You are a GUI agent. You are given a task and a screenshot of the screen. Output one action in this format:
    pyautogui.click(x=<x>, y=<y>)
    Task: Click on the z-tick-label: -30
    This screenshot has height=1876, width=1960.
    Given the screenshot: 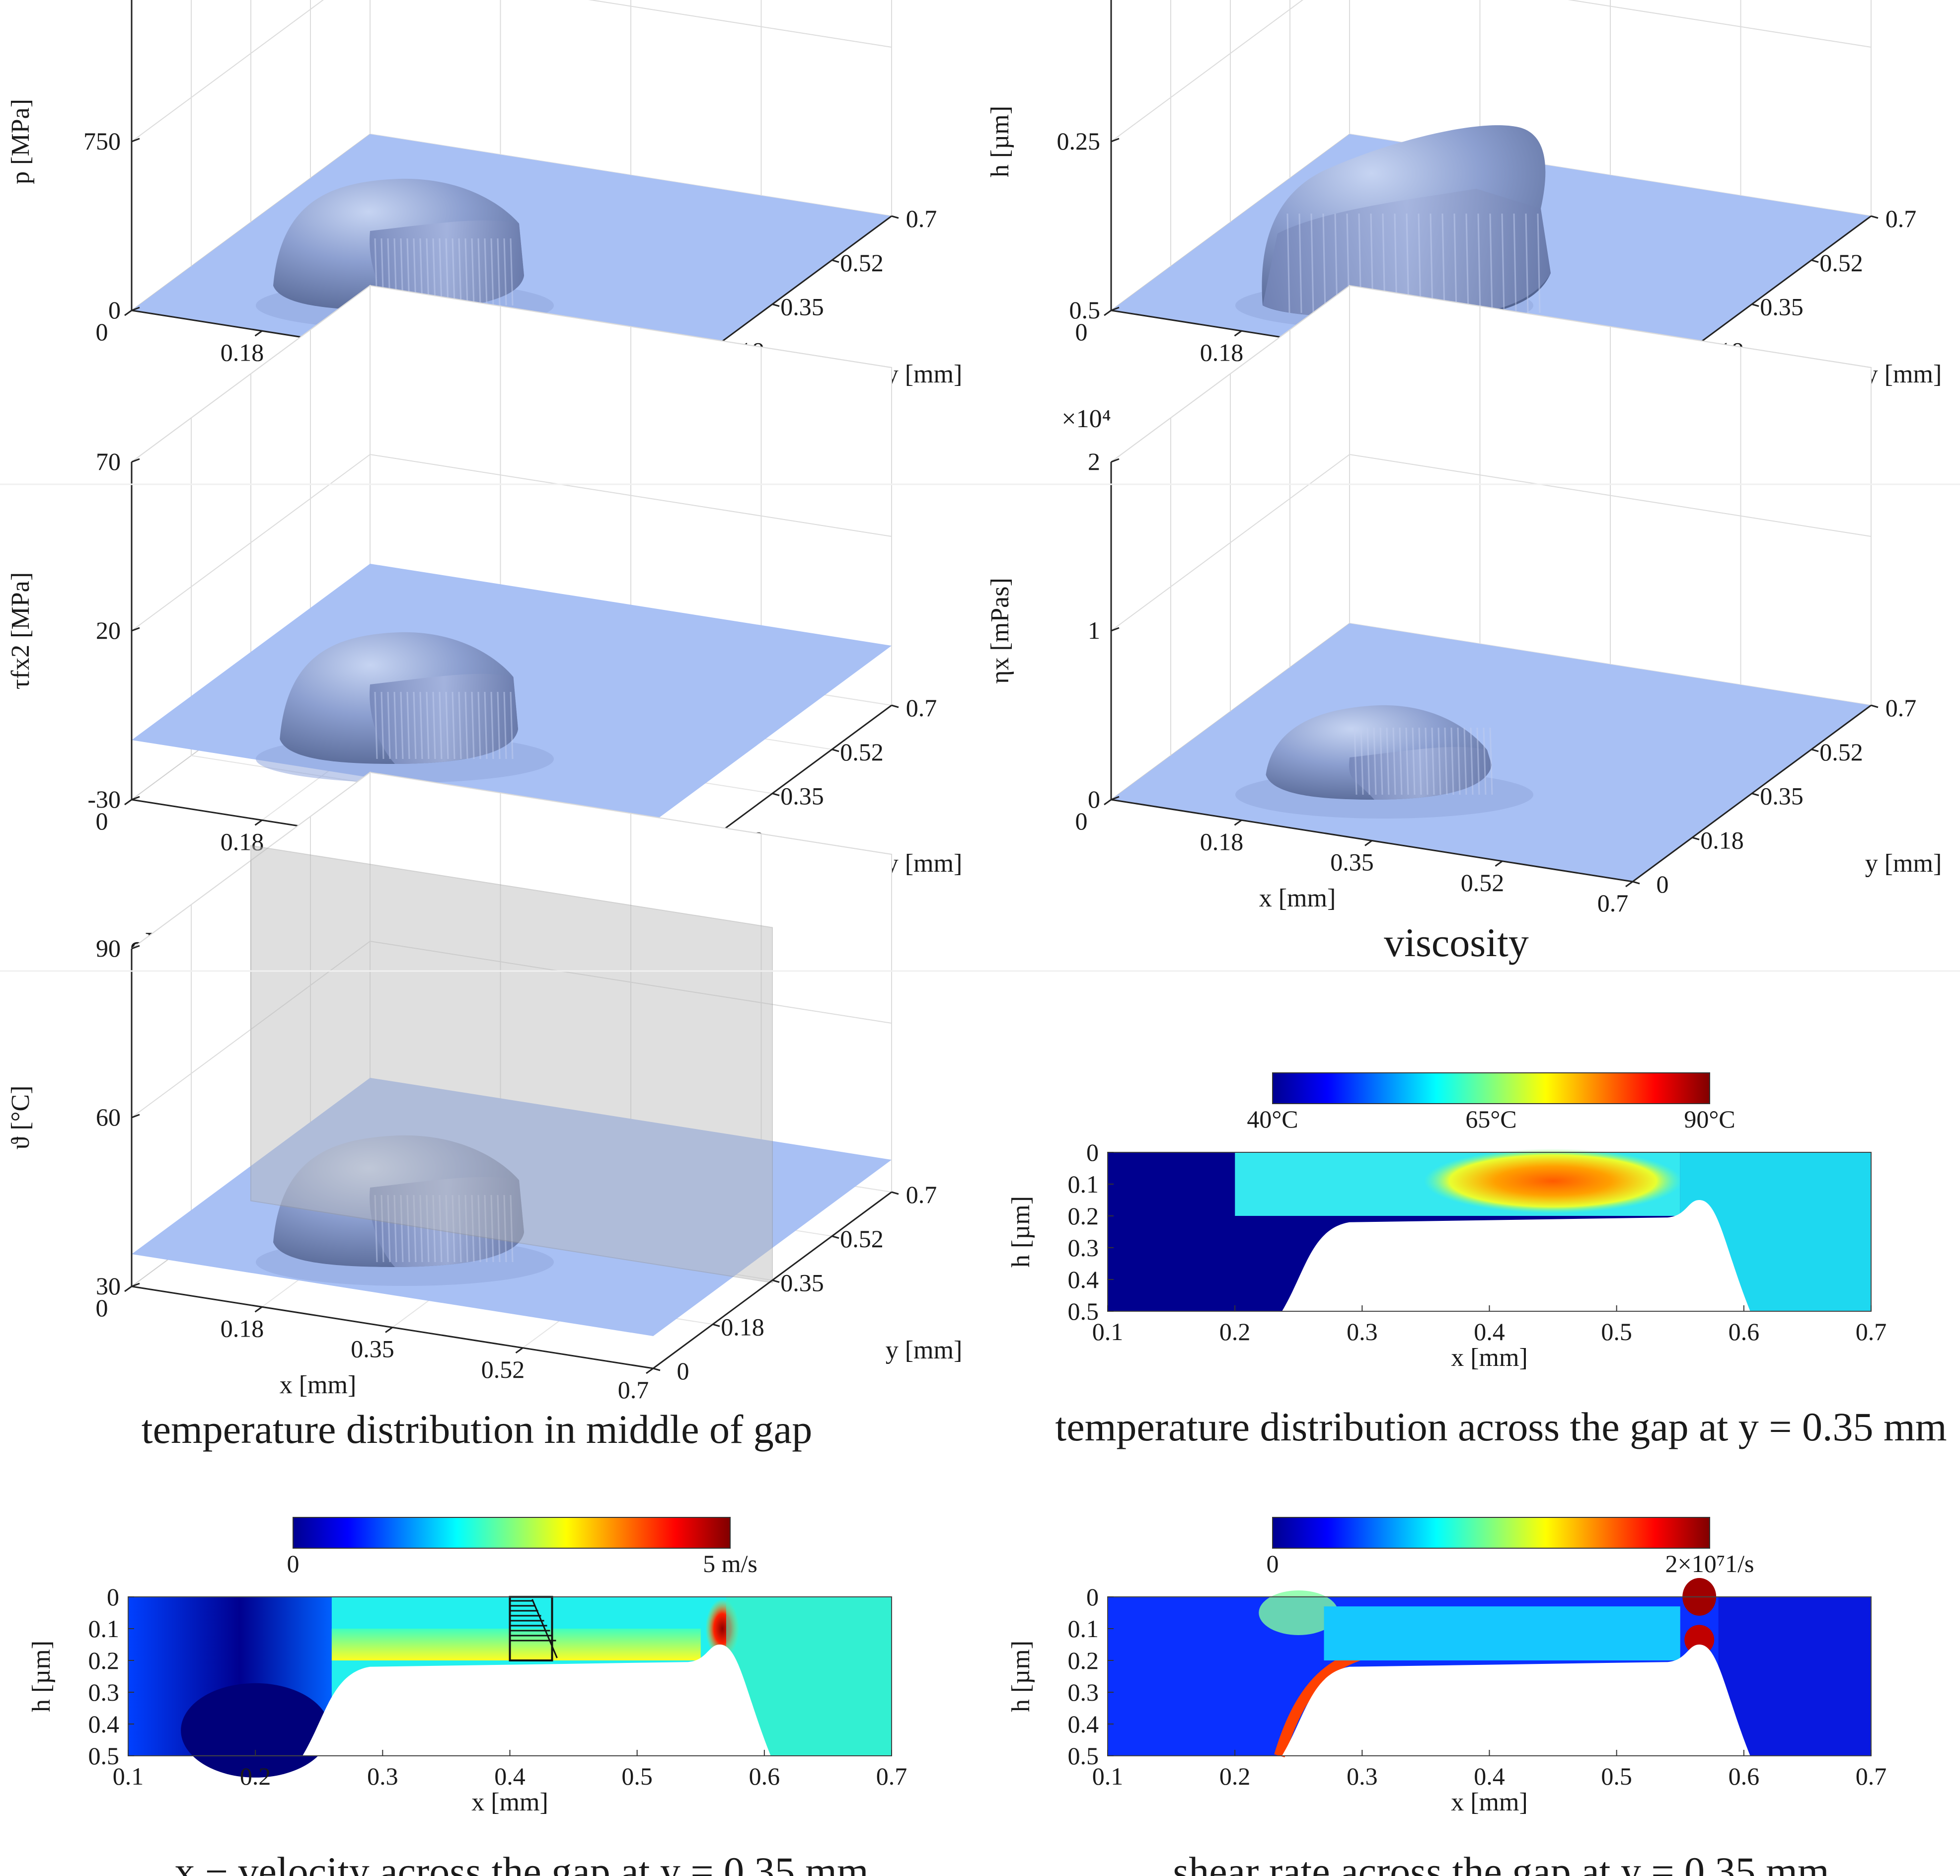 What is the action you would take?
    pyautogui.click(x=104, y=799)
    